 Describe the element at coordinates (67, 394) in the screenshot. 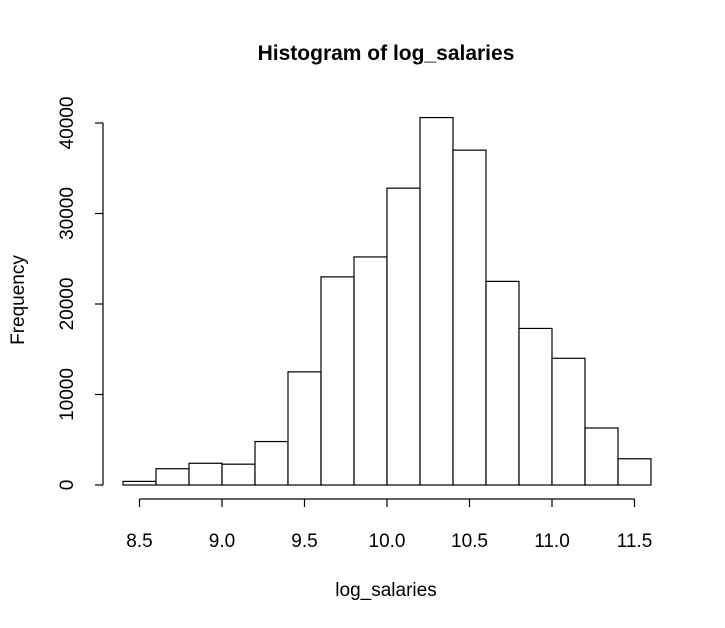

I see `y-tick-label: 10000` at that location.